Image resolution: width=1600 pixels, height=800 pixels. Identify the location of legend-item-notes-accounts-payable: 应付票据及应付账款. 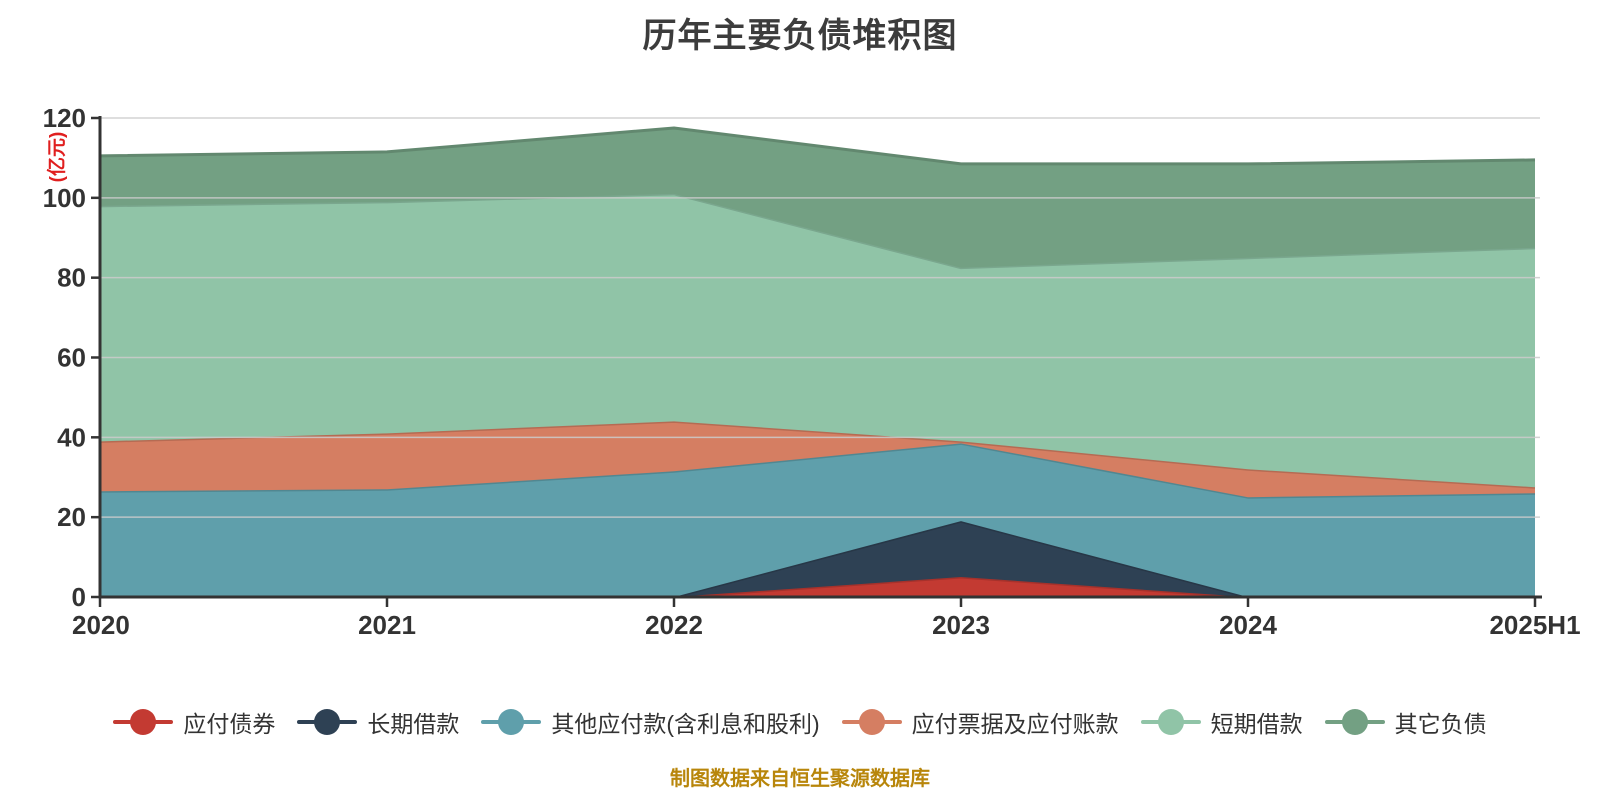
(980, 722).